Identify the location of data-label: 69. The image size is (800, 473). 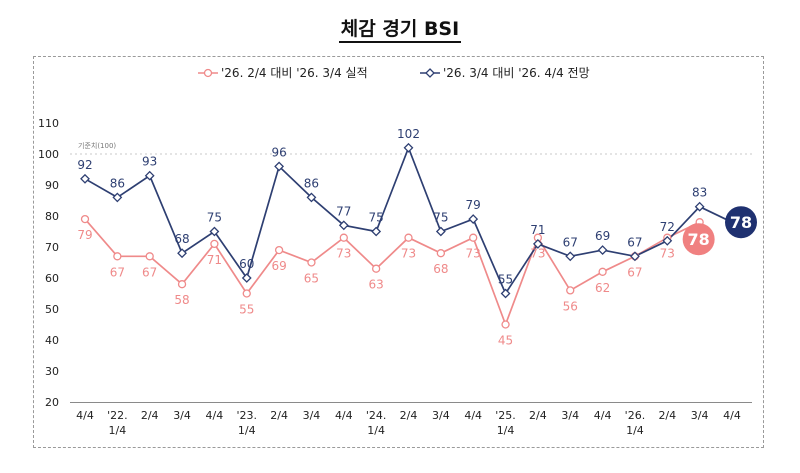
(278, 266).